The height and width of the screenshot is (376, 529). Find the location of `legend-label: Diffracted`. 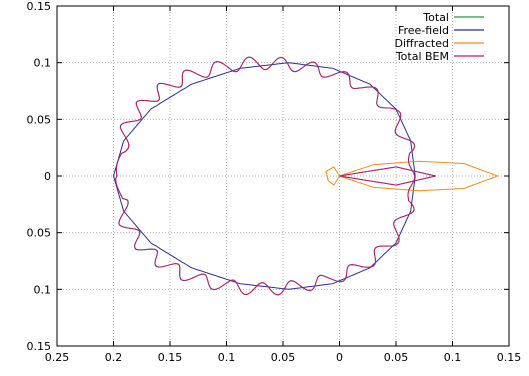

legend-label: Diffracted is located at coordinates (422, 43).